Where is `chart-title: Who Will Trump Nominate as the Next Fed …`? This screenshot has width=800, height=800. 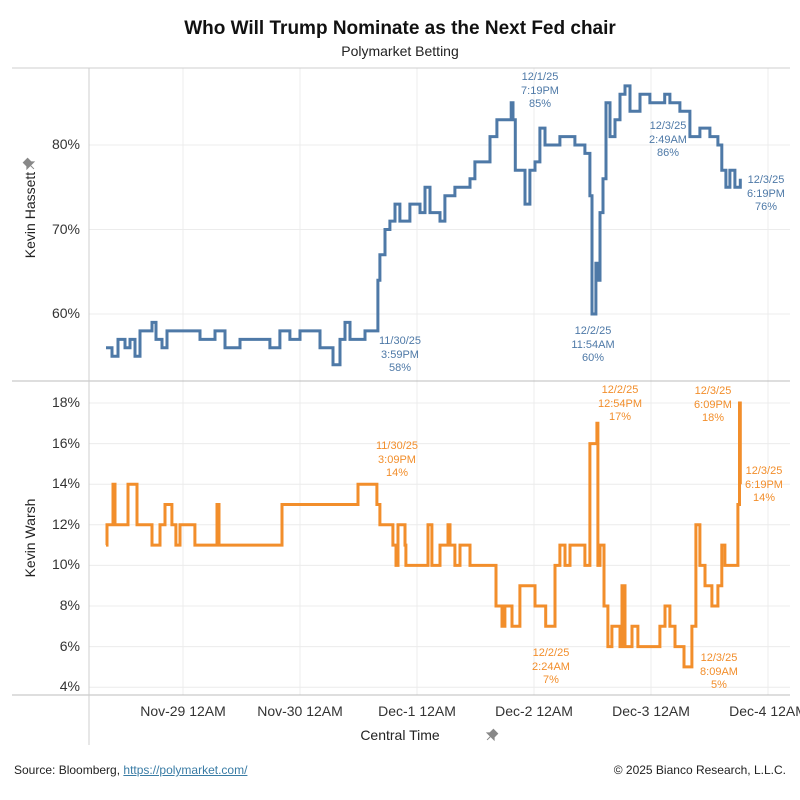
chart-title: Who Will Trump Nominate as the Next Fed … is located at coordinates (400, 28).